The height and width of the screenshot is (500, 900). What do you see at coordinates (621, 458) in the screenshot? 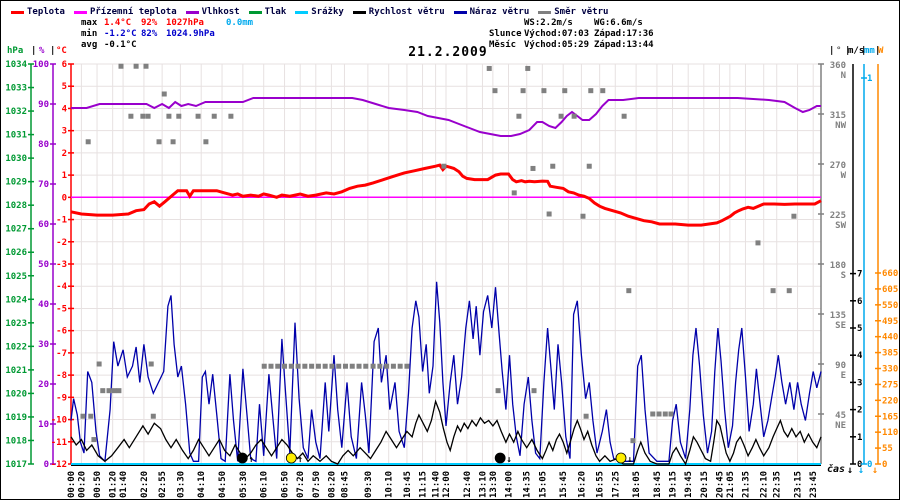
I see `sun-set-marker` at bounding box center [621, 458].